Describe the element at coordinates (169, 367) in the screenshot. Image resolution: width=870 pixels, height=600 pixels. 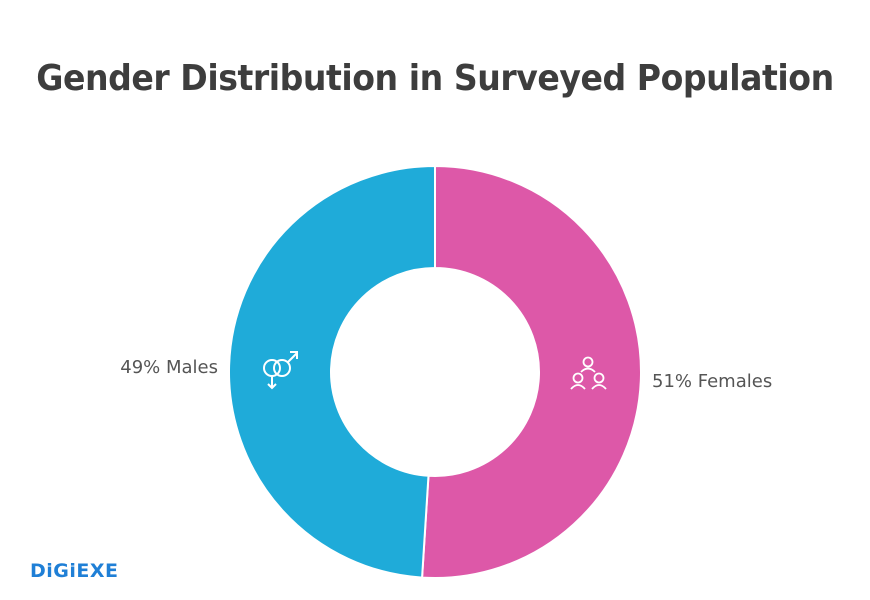
I see `slice-label-males: 49% Males` at that location.